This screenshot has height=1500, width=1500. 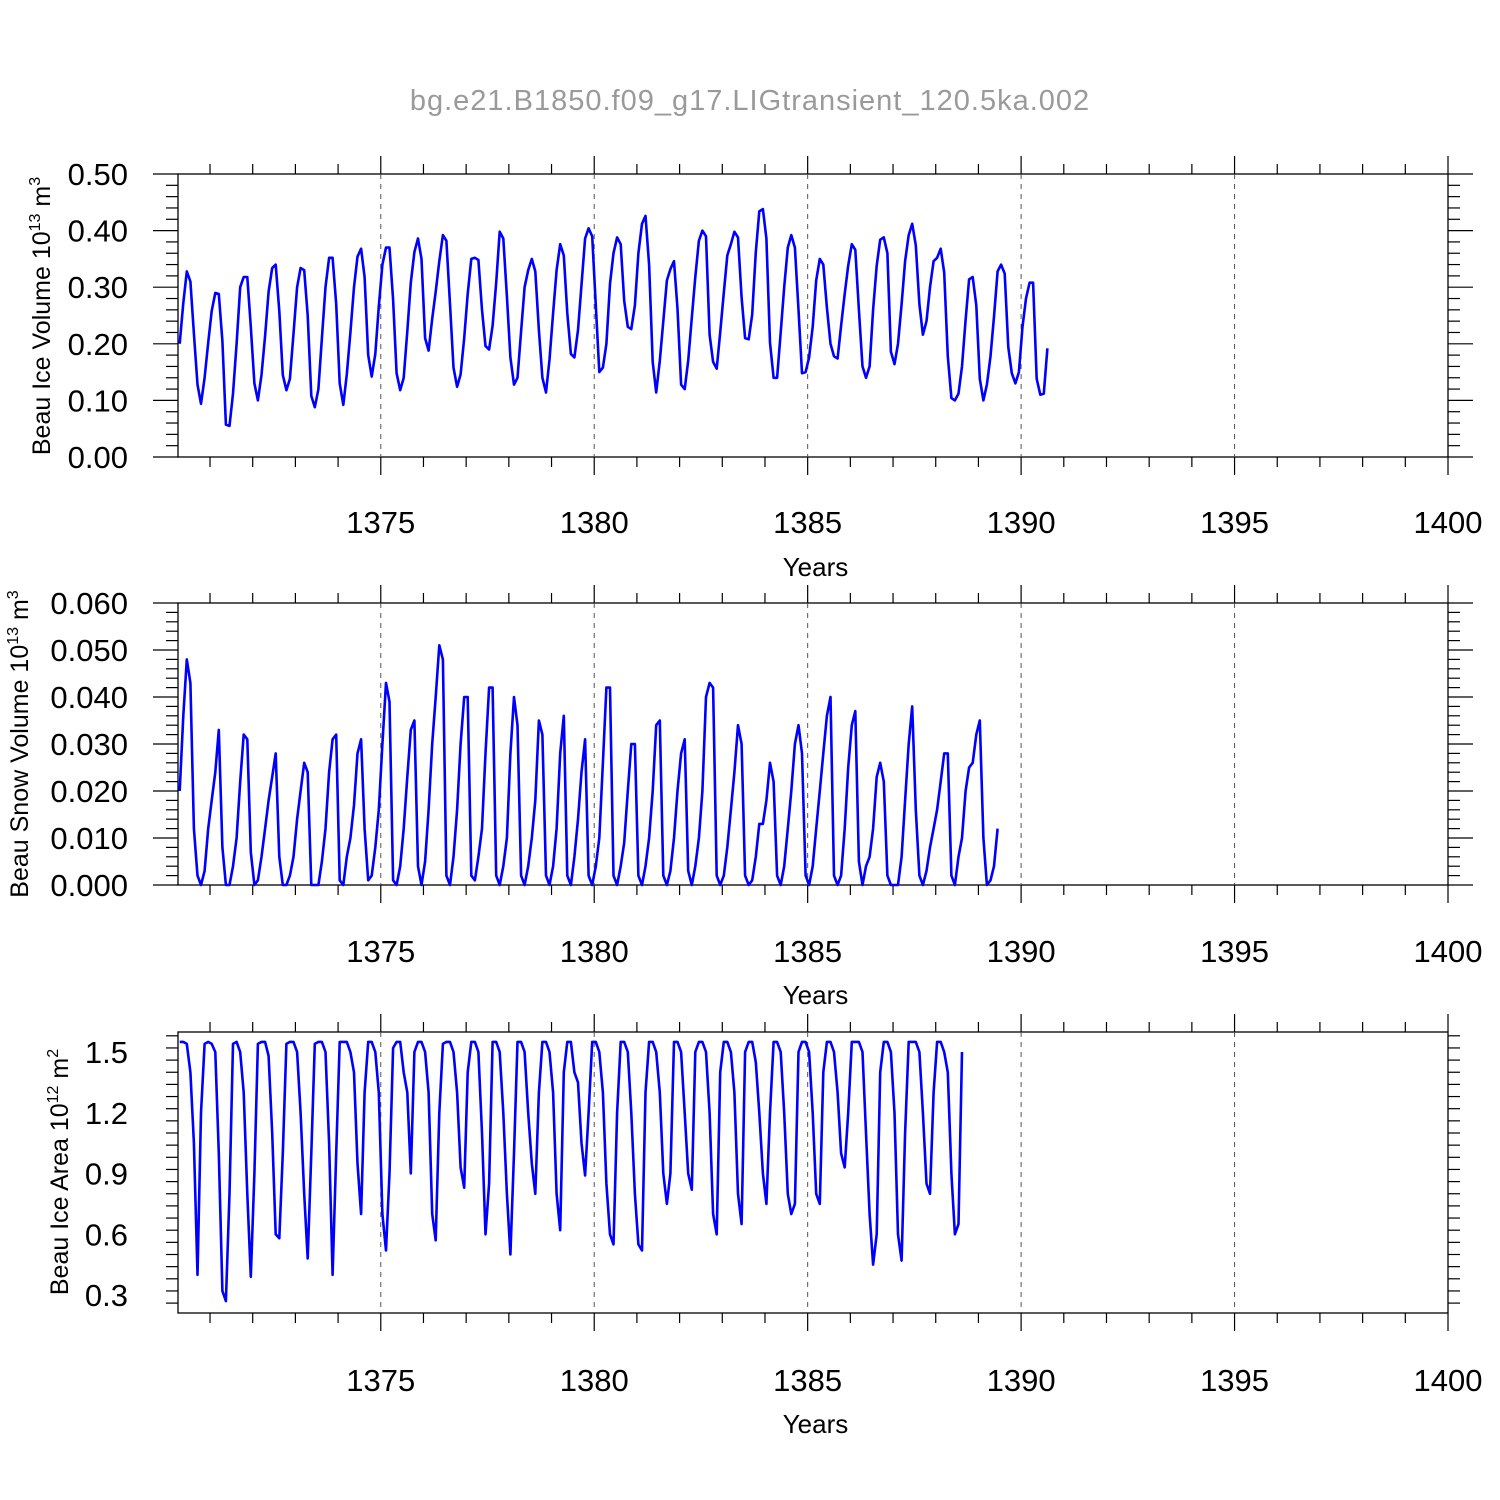 What do you see at coordinates (89, 838) in the screenshot?
I see `y-tick-label: 0.010` at bounding box center [89, 838].